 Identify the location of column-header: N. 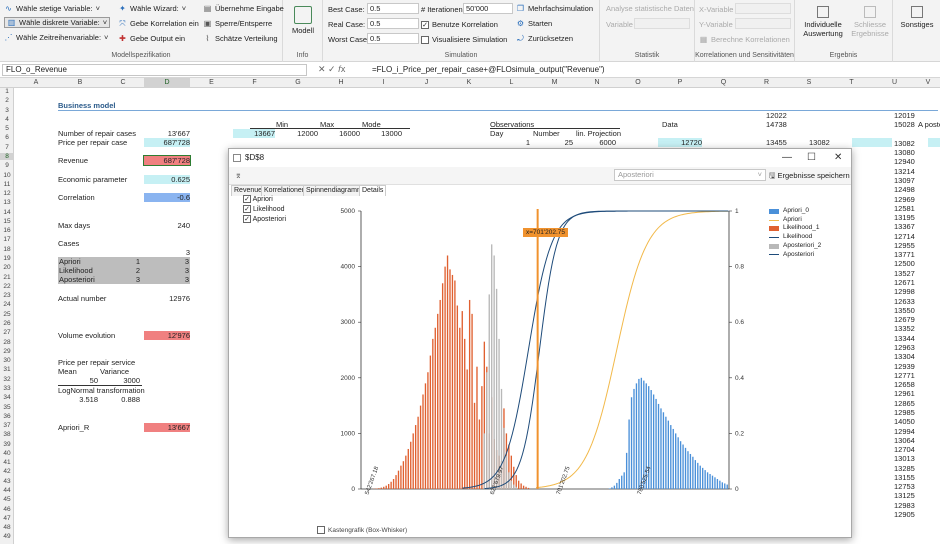
(597, 82).